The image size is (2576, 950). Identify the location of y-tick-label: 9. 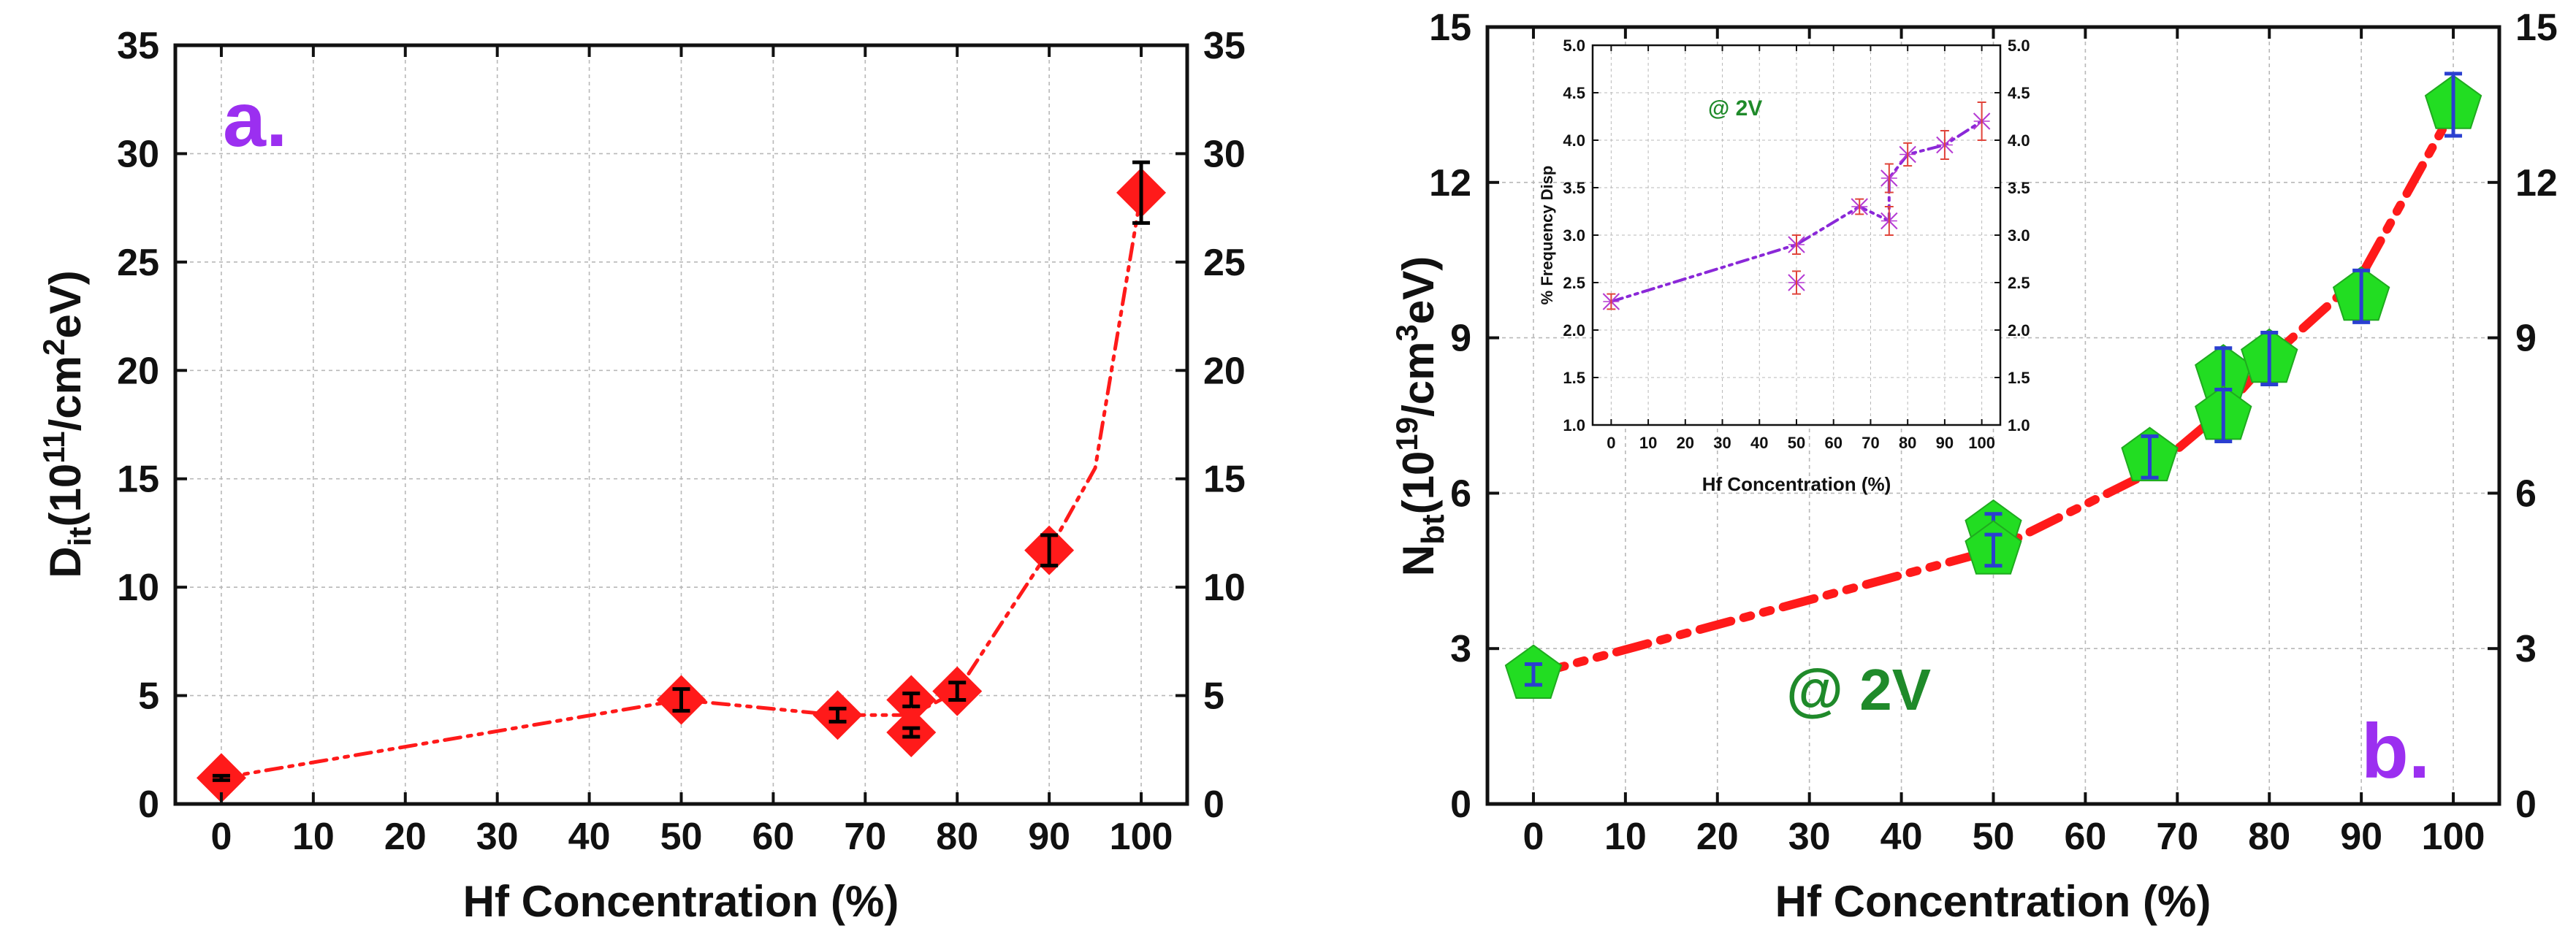
(1460, 339).